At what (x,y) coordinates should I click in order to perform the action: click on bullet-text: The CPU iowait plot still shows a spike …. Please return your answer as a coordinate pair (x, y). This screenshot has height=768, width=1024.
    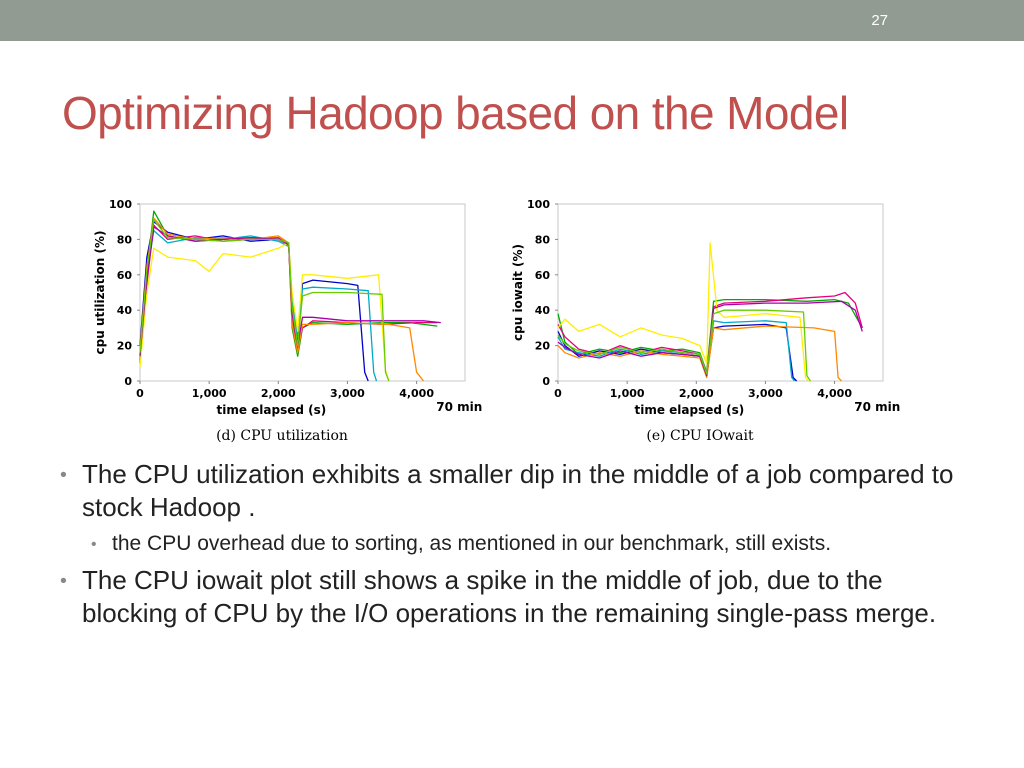
    Looking at the image, I should click on (509, 596).